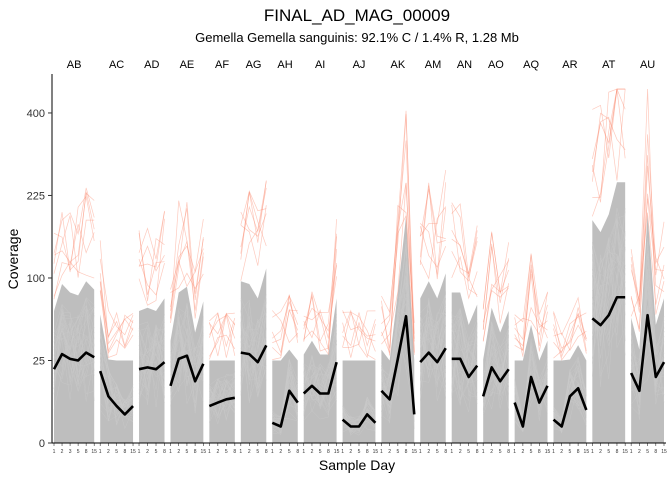 Image resolution: width=672 pixels, height=485 pixels. I want to click on facet-label: AJ, so click(359, 65).